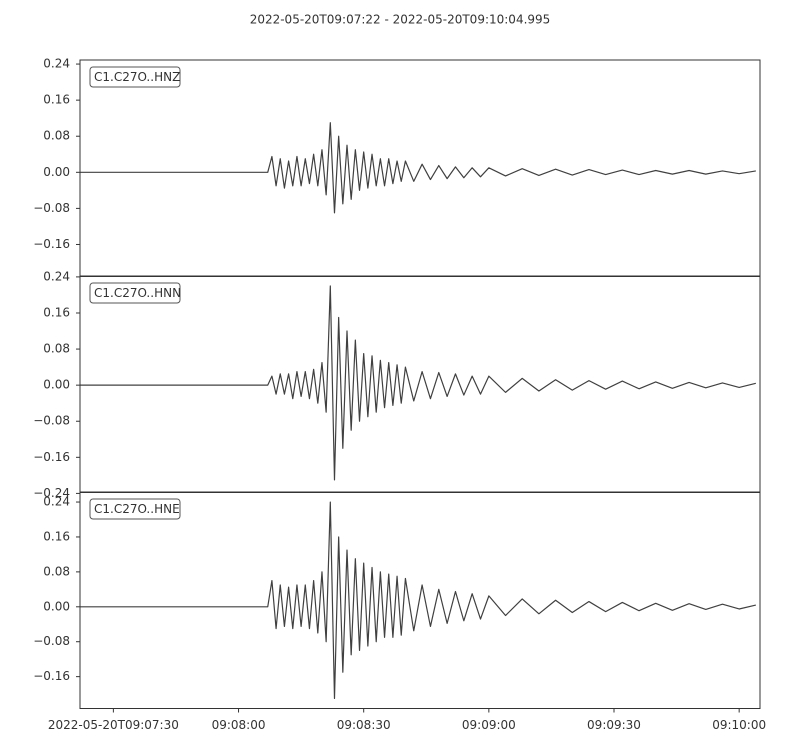 The width and height of the screenshot is (800, 750). Describe the element at coordinates (364, 725) in the screenshot. I see `x-tick-label: 09:08:30` at that location.